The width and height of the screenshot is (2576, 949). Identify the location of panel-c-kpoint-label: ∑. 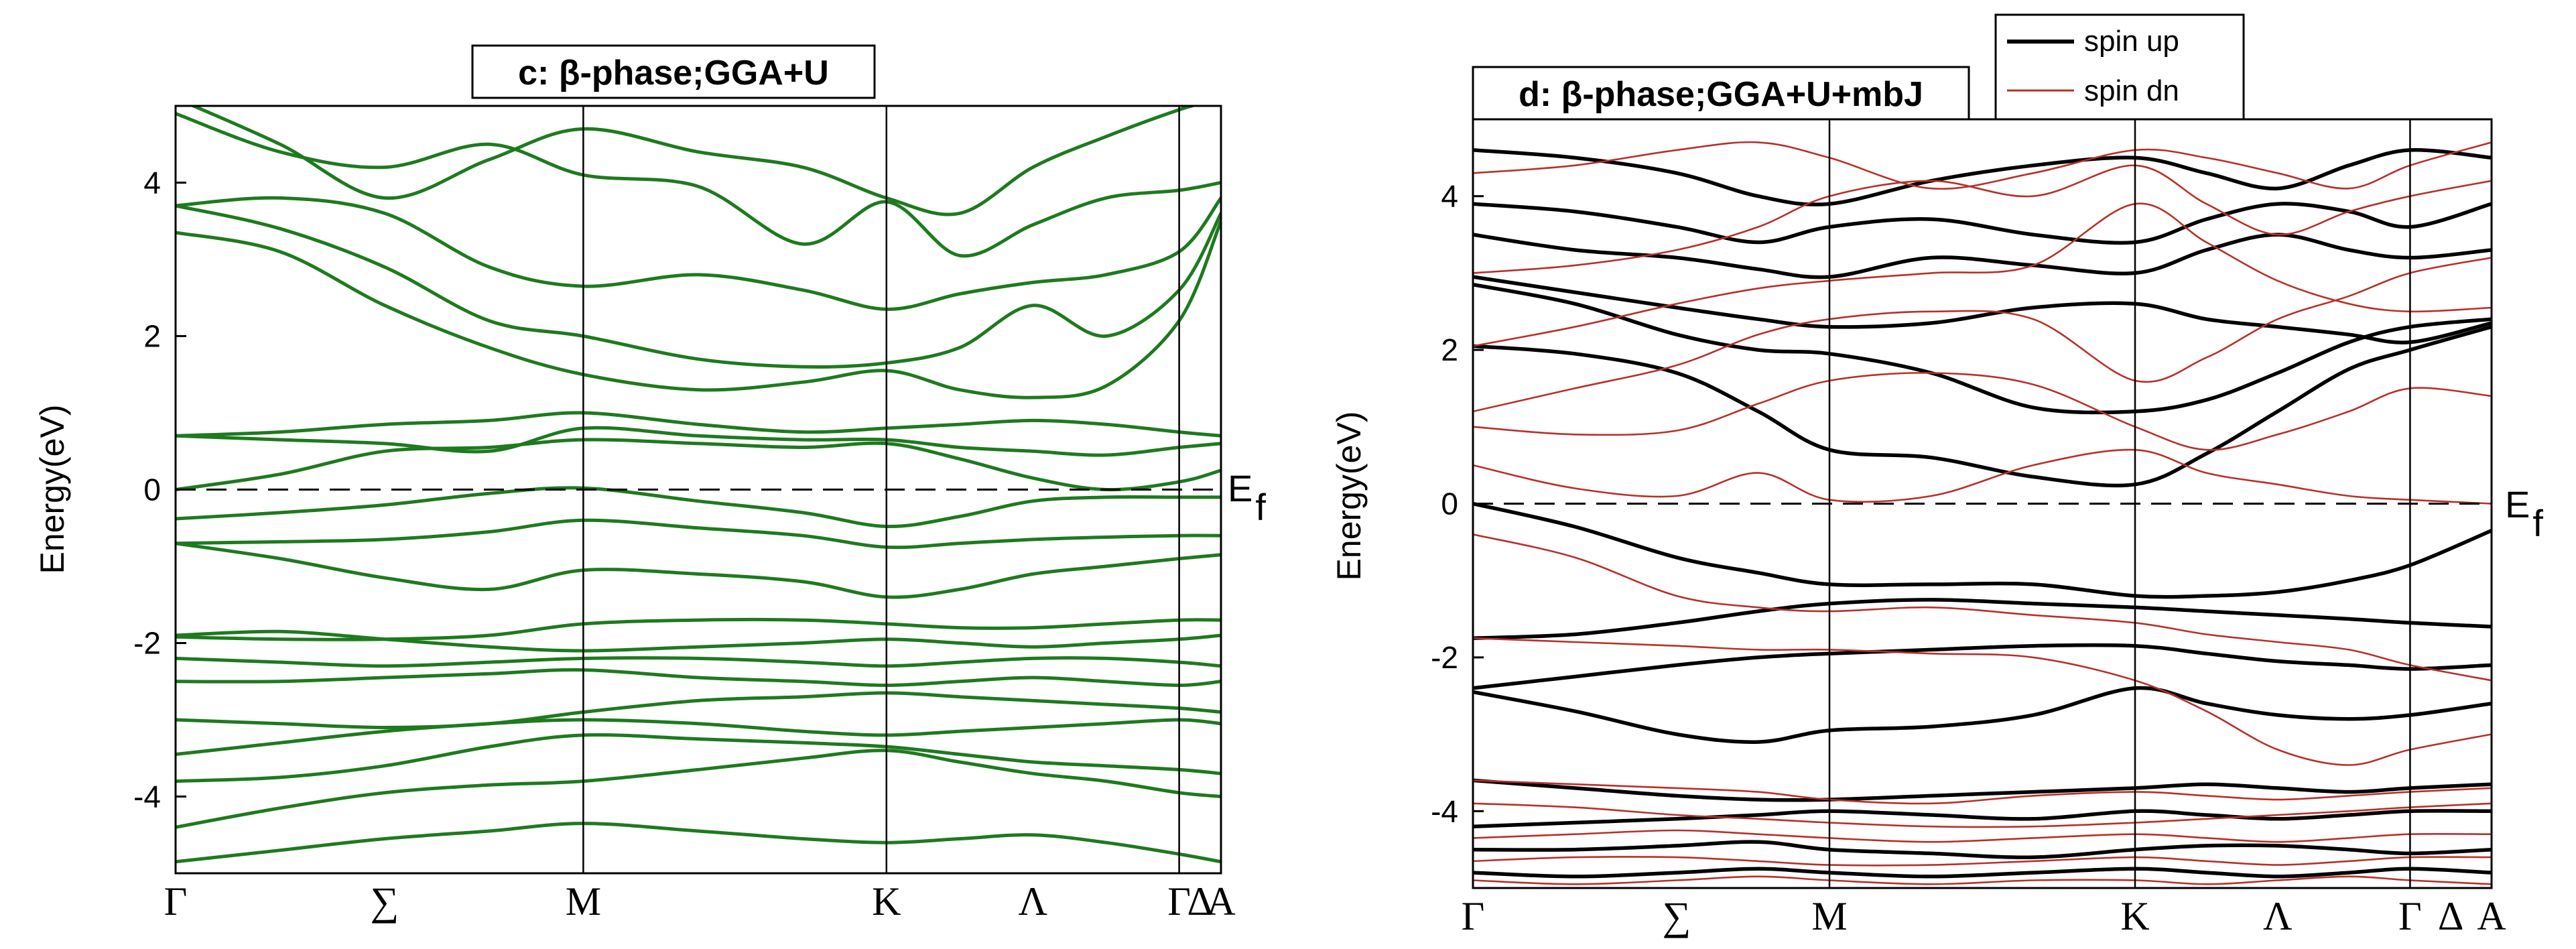
(385, 901).